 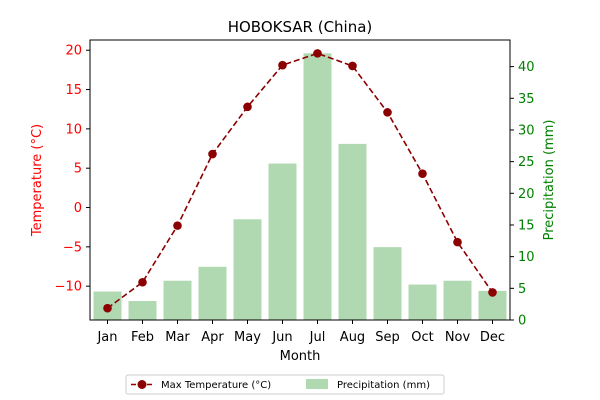 I want to click on left-tick-label: 20, so click(x=73, y=51).